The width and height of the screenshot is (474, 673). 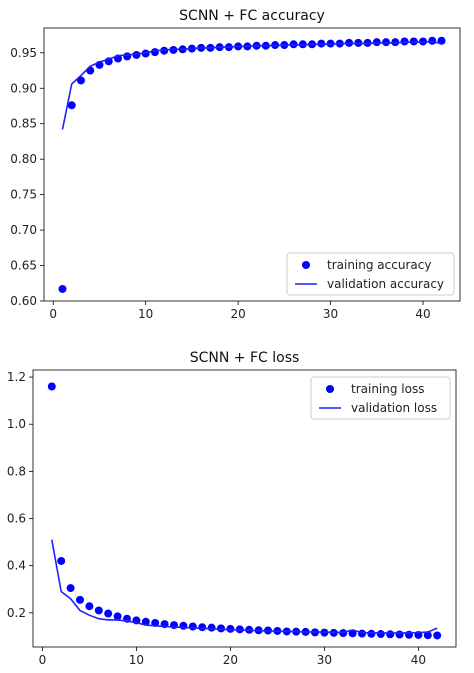 I want to click on y-tick-label: 0.70, so click(x=23, y=230).